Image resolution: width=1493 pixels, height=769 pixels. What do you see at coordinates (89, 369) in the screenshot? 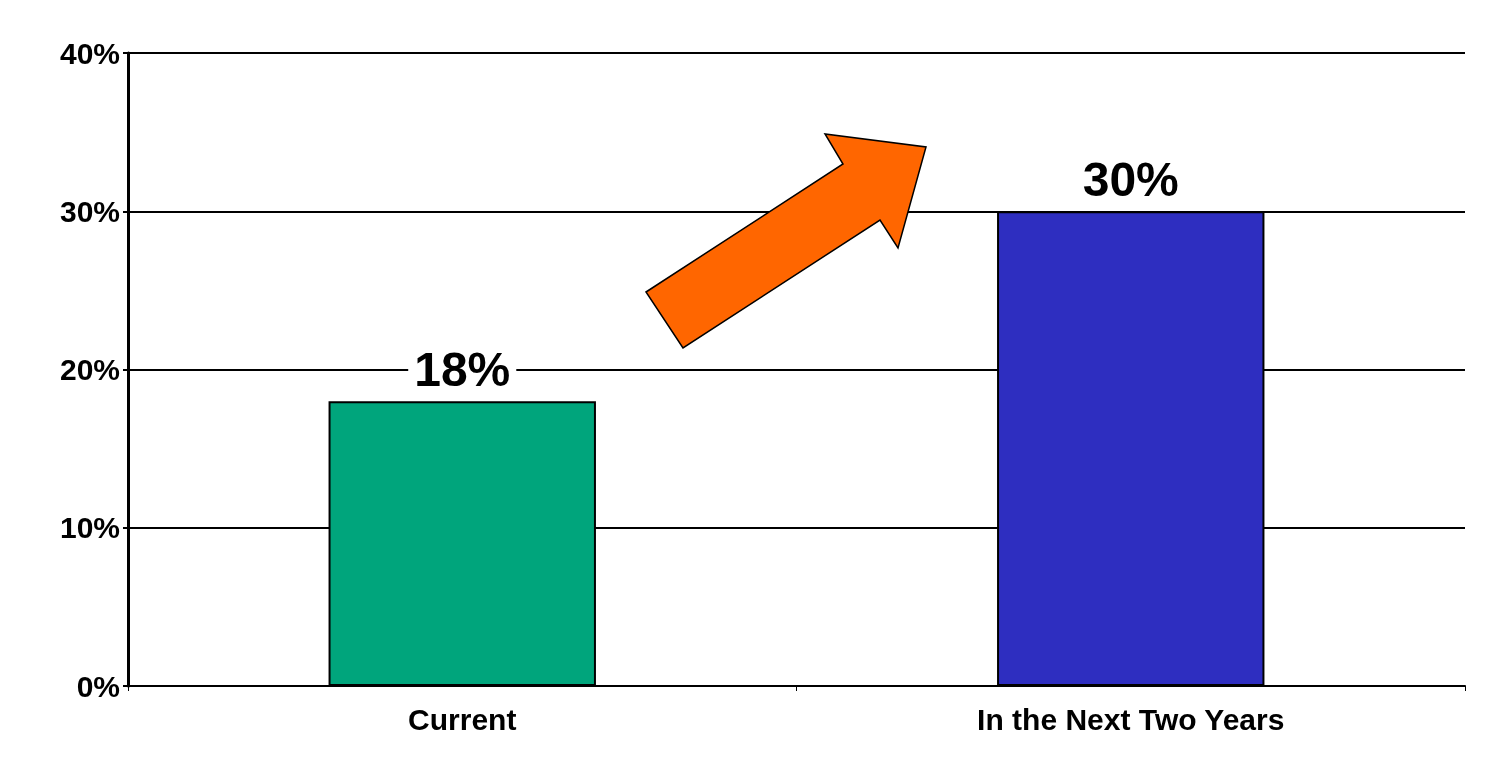
I see `y-tick-label: 20%` at bounding box center [89, 369].